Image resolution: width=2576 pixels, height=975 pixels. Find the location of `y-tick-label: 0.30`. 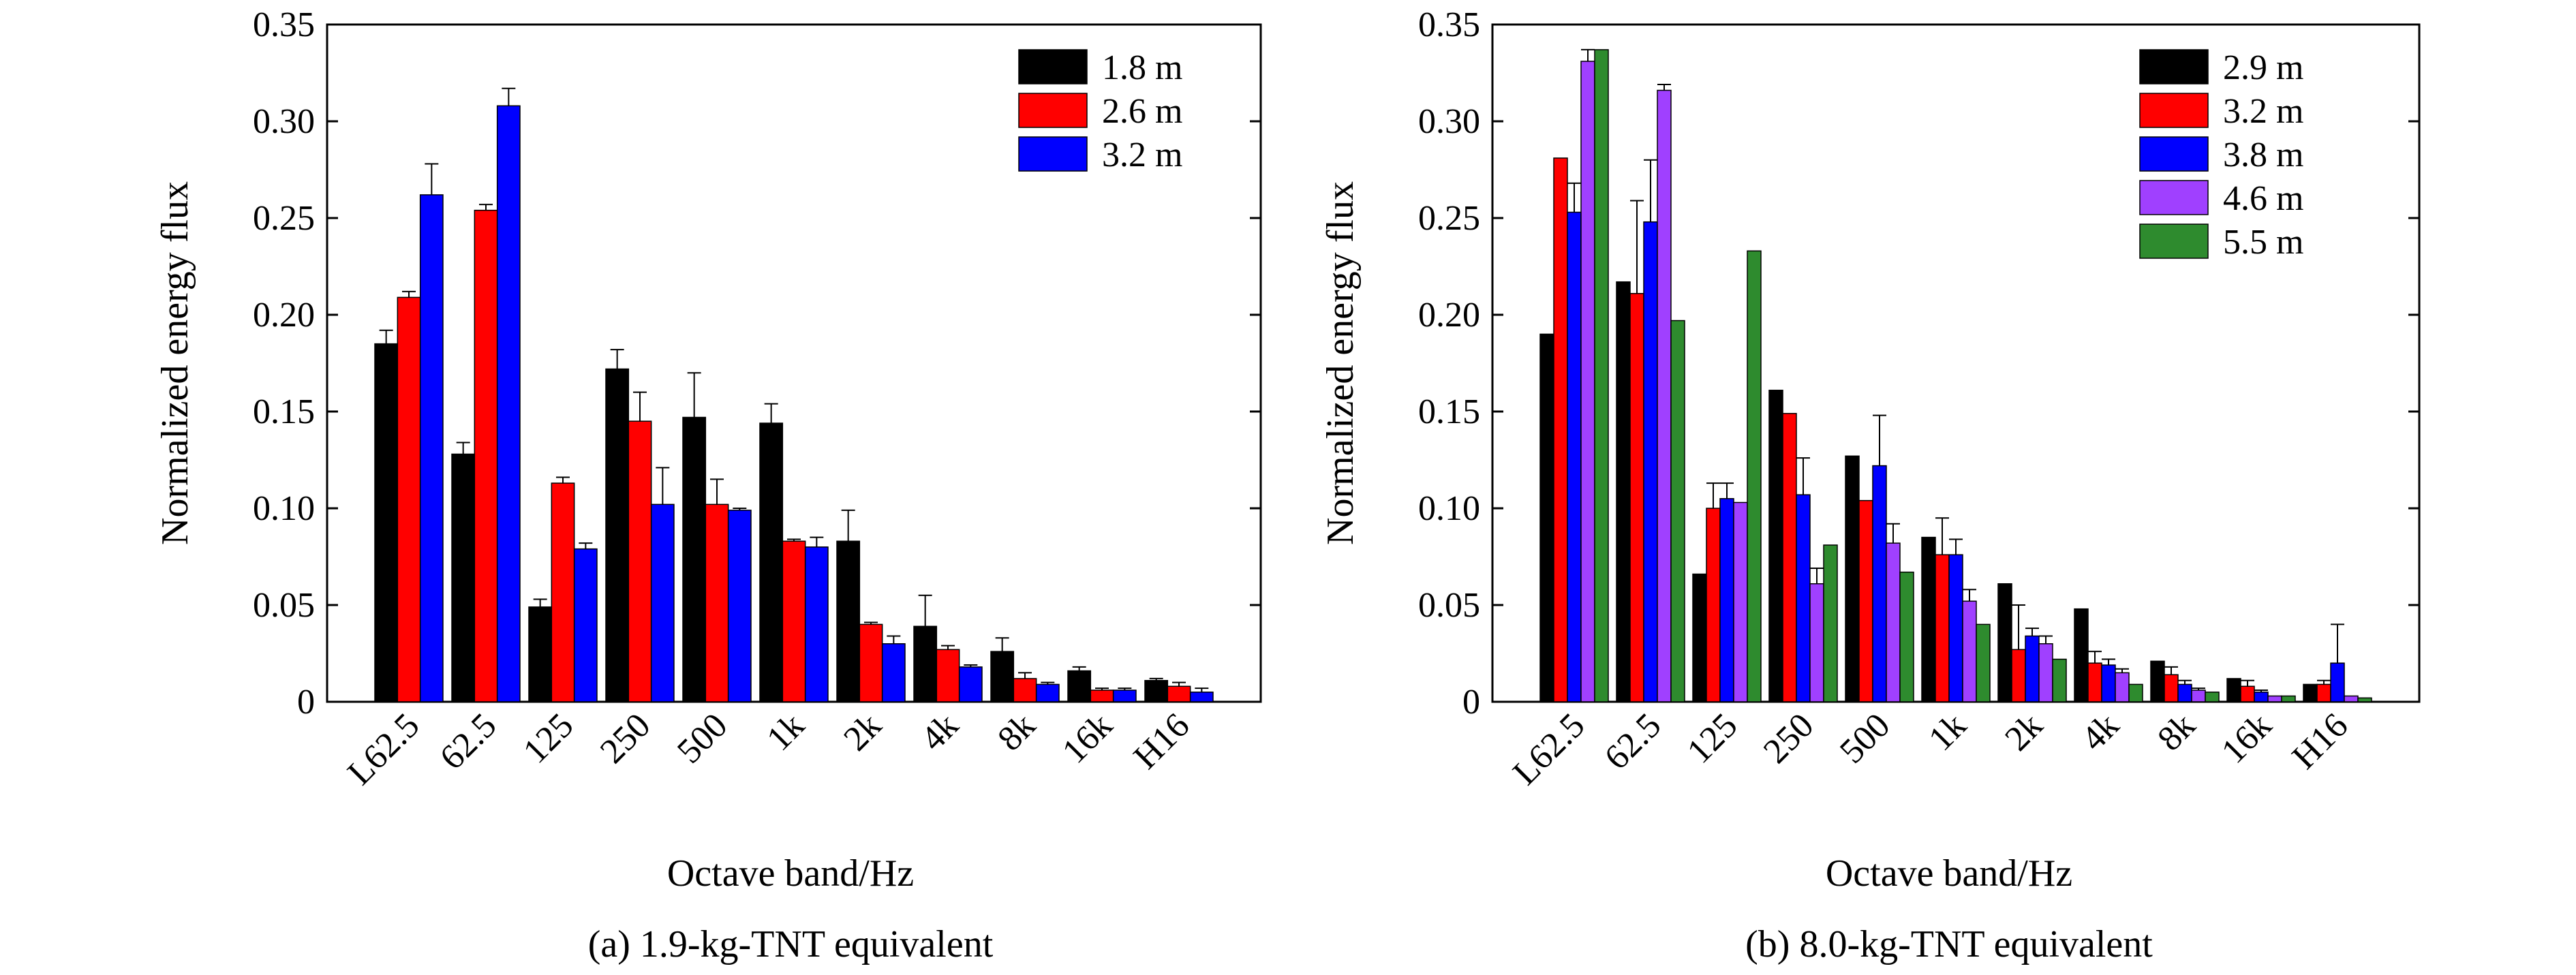

y-tick-label: 0.30 is located at coordinates (284, 121).